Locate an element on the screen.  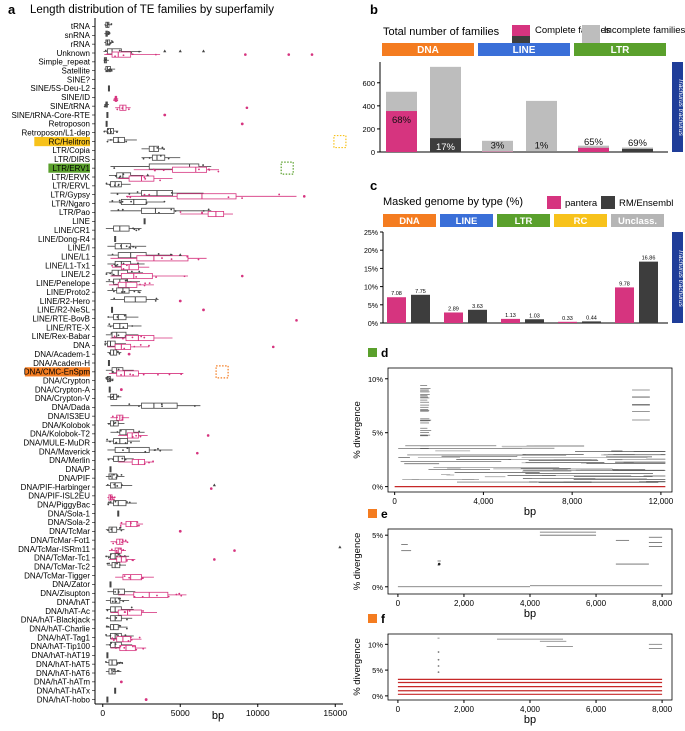
x-tick-label: 2,000 is located at coordinates (464, 709).